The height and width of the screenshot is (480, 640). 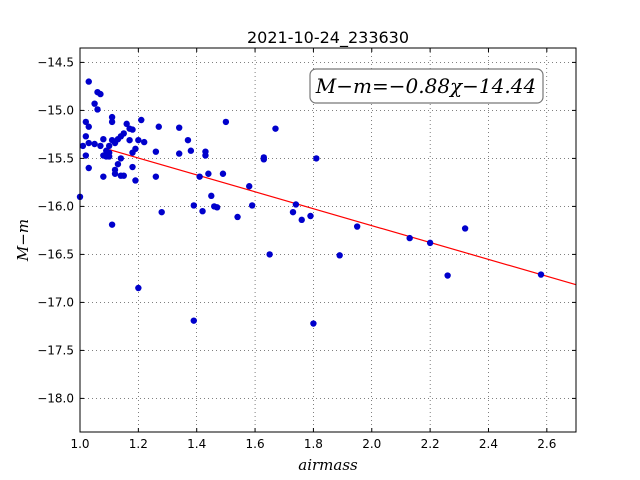 What do you see at coordinates (138, 444) in the screenshot?
I see `x-tick-label: 1.2` at bounding box center [138, 444].